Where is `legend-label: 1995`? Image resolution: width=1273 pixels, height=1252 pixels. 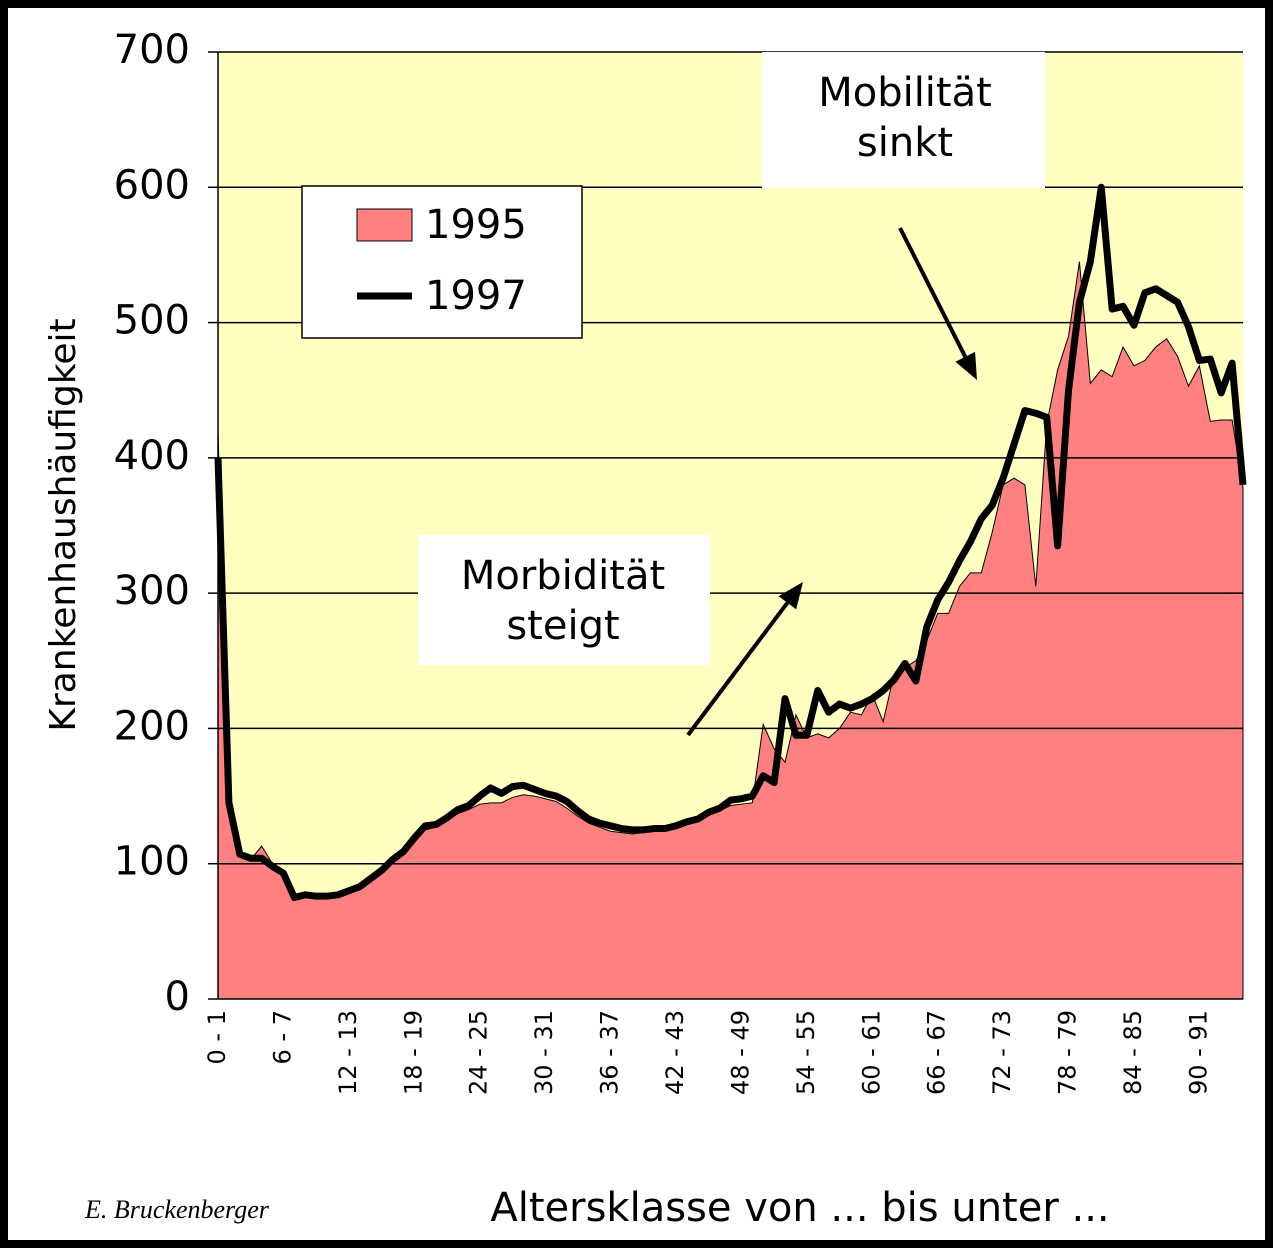
legend-label: 1995 is located at coordinates (476, 225).